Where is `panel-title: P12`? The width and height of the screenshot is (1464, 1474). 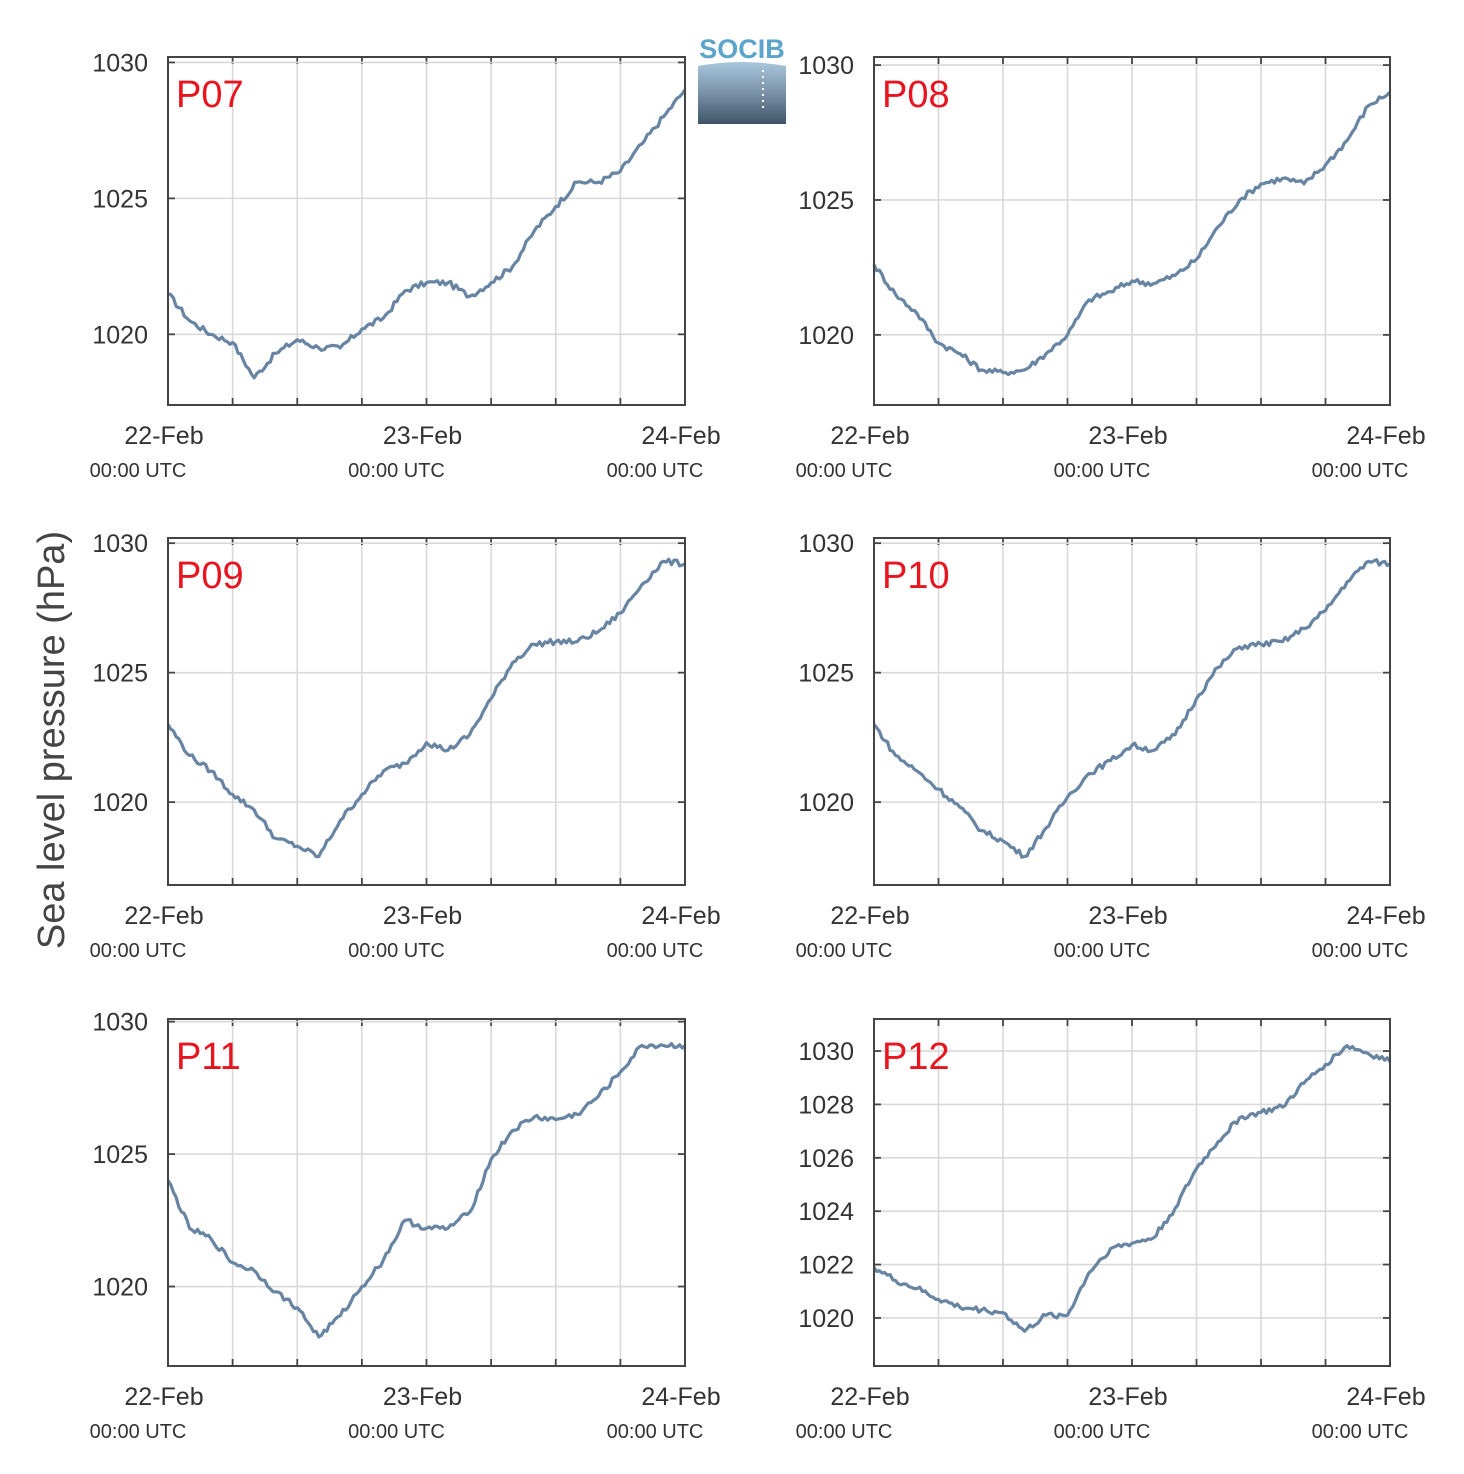
panel-title: P12 is located at coordinates (916, 1057).